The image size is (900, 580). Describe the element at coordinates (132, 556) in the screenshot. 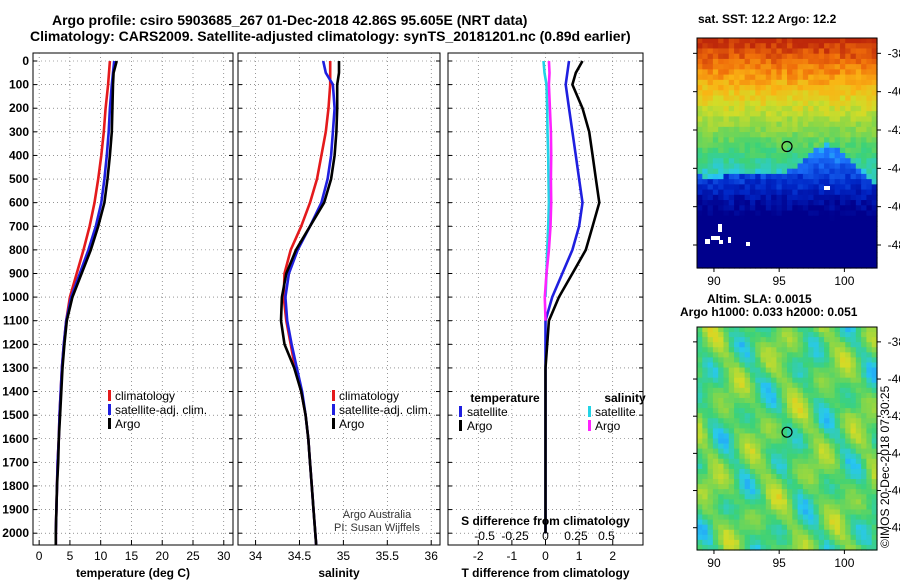

I see `xtick-label: 15` at that location.